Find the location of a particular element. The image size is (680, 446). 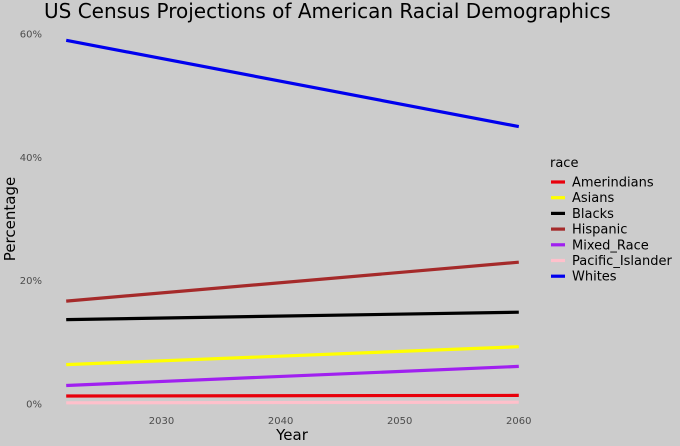

legend-label: Whites is located at coordinates (594, 277).